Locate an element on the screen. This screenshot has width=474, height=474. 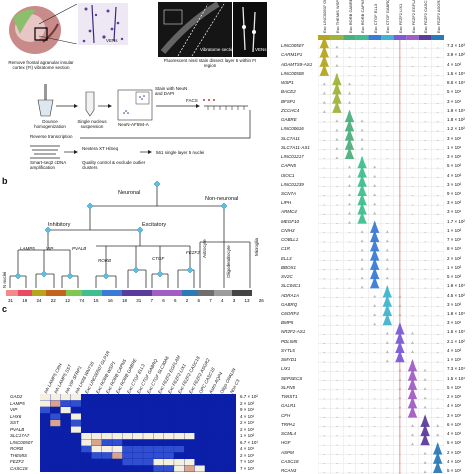
violin-column-label: Exc FEZF2 LIX1 is located at coordinates (400, 18).